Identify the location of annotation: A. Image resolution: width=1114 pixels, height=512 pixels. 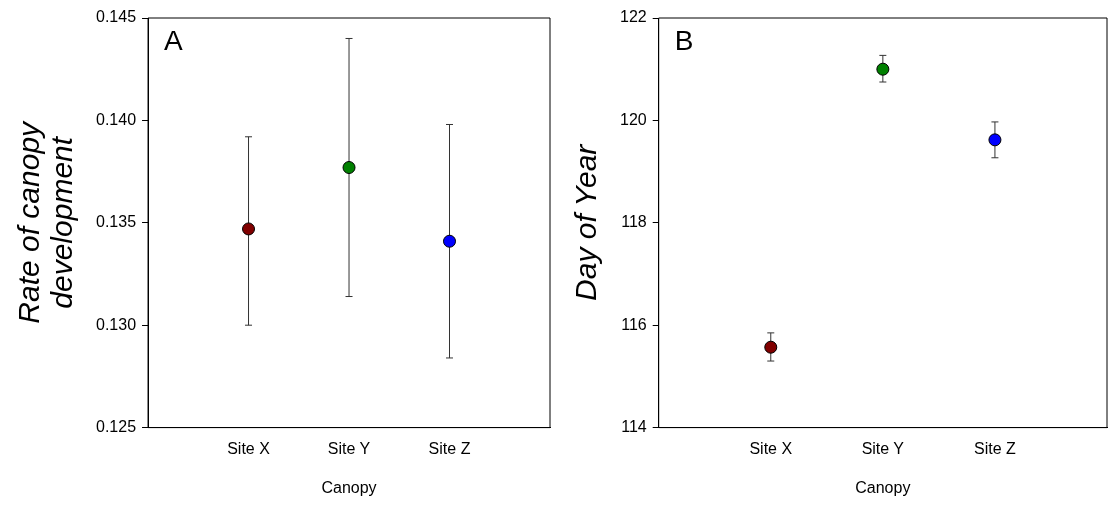
(174, 40).